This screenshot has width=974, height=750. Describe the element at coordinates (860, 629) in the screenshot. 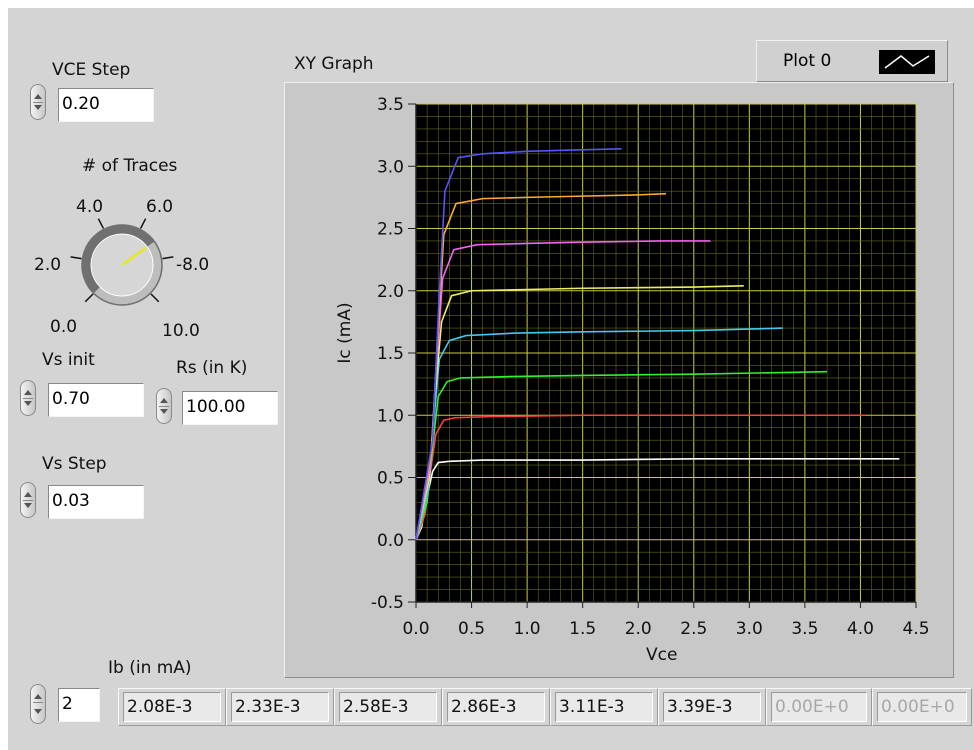

I see `x-tick-label: 4.0` at that location.